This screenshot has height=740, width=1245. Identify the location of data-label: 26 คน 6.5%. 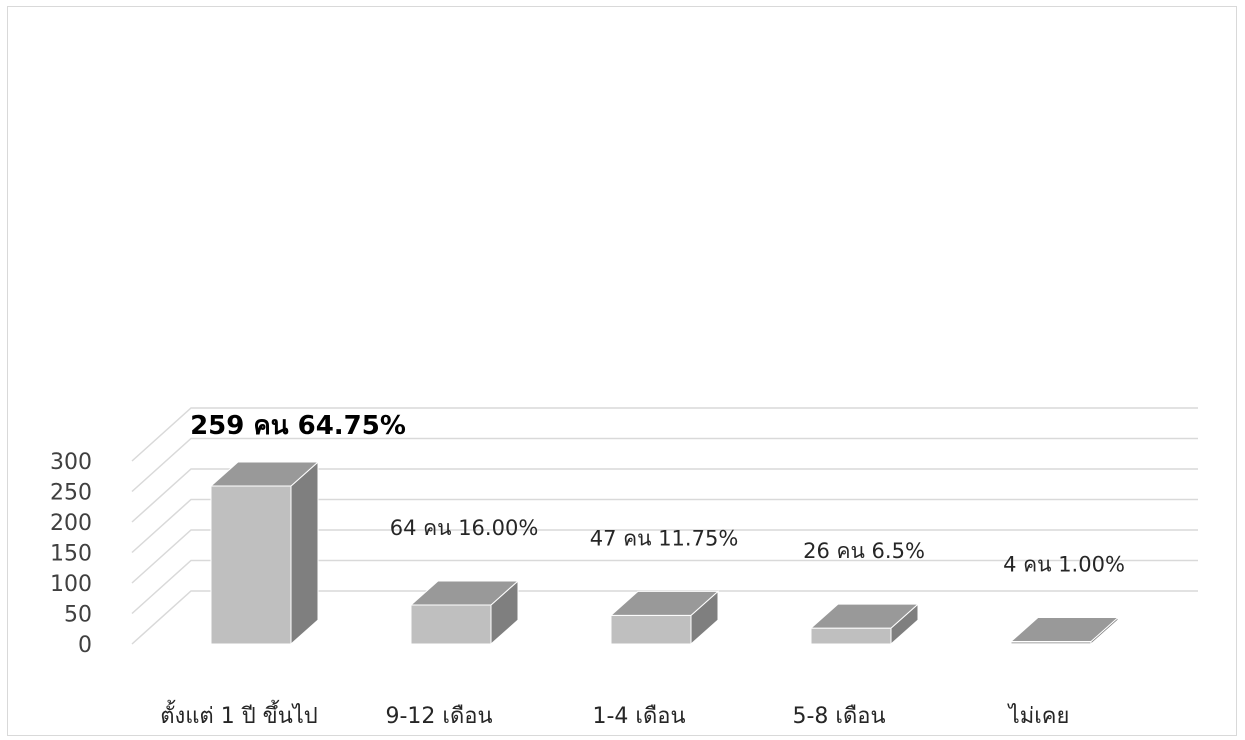
(864, 551).